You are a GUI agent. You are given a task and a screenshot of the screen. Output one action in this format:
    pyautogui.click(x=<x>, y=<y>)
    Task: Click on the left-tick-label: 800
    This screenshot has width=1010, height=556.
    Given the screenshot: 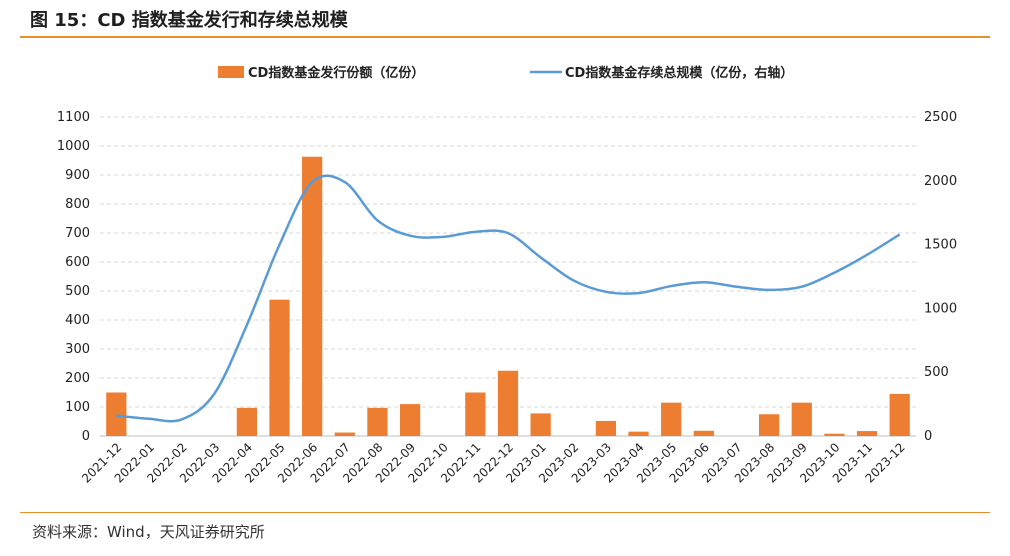 What is the action you would take?
    pyautogui.click(x=77, y=204)
    